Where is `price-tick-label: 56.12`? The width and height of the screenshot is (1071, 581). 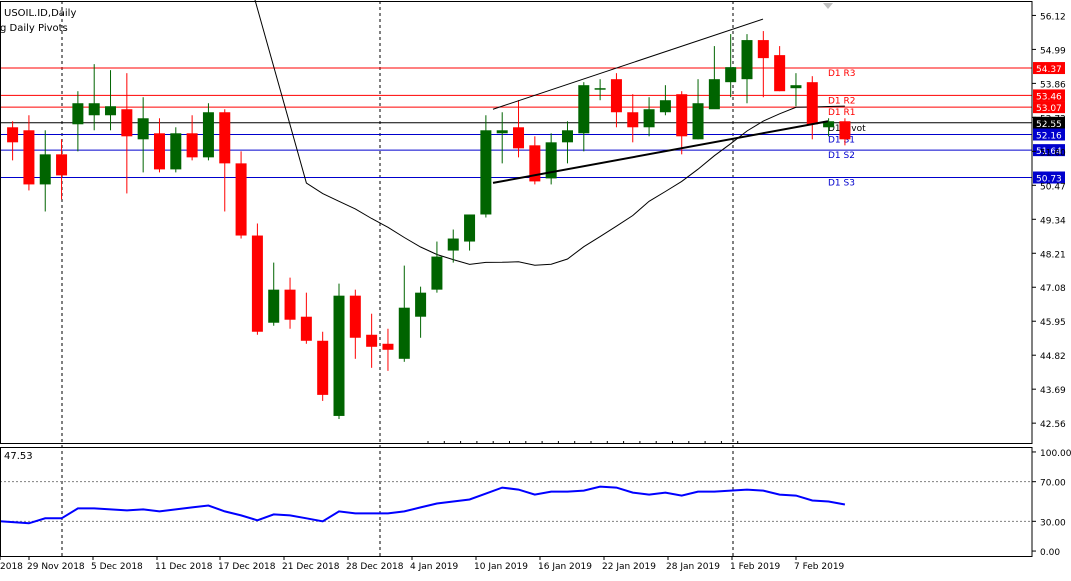
price-tick-label: 56.12 is located at coordinates (1053, 17).